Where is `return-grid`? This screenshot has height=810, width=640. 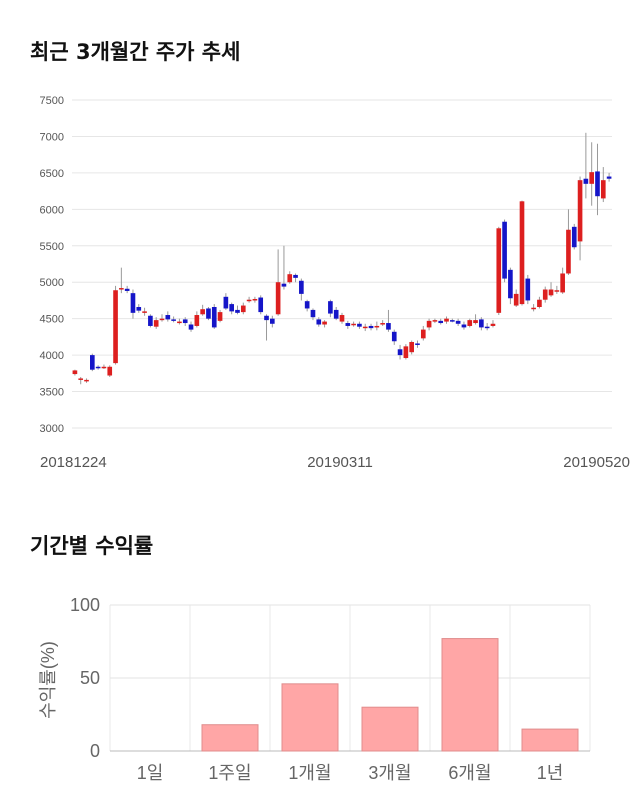
return-grid is located at coordinates (350, 678).